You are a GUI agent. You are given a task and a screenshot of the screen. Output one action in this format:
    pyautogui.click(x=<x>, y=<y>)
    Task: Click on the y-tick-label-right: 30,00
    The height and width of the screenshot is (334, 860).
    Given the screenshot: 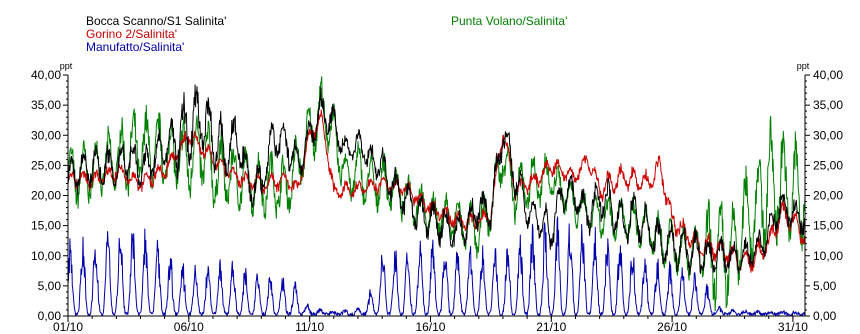 What is the action you would take?
    pyautogui.click(x=828, y=135)
    